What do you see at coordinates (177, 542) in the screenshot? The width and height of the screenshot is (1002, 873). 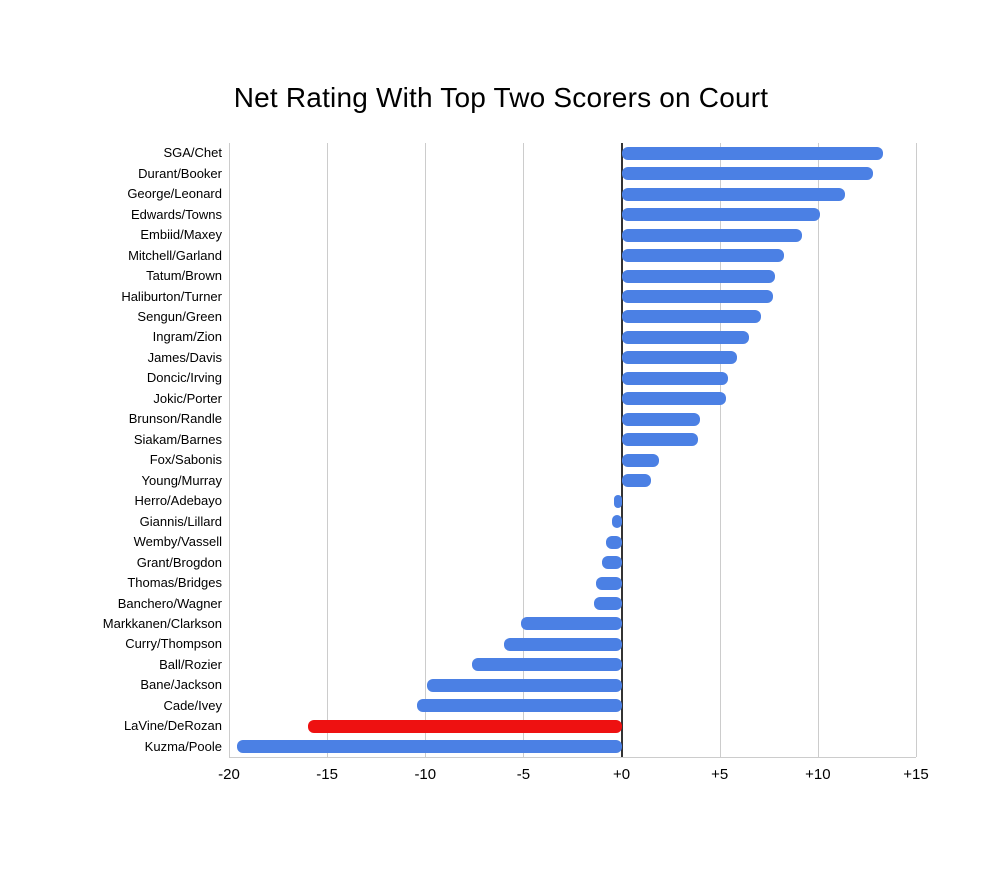 I see `category-label: Wemby/Vassell` at bounding box center [177, 542].